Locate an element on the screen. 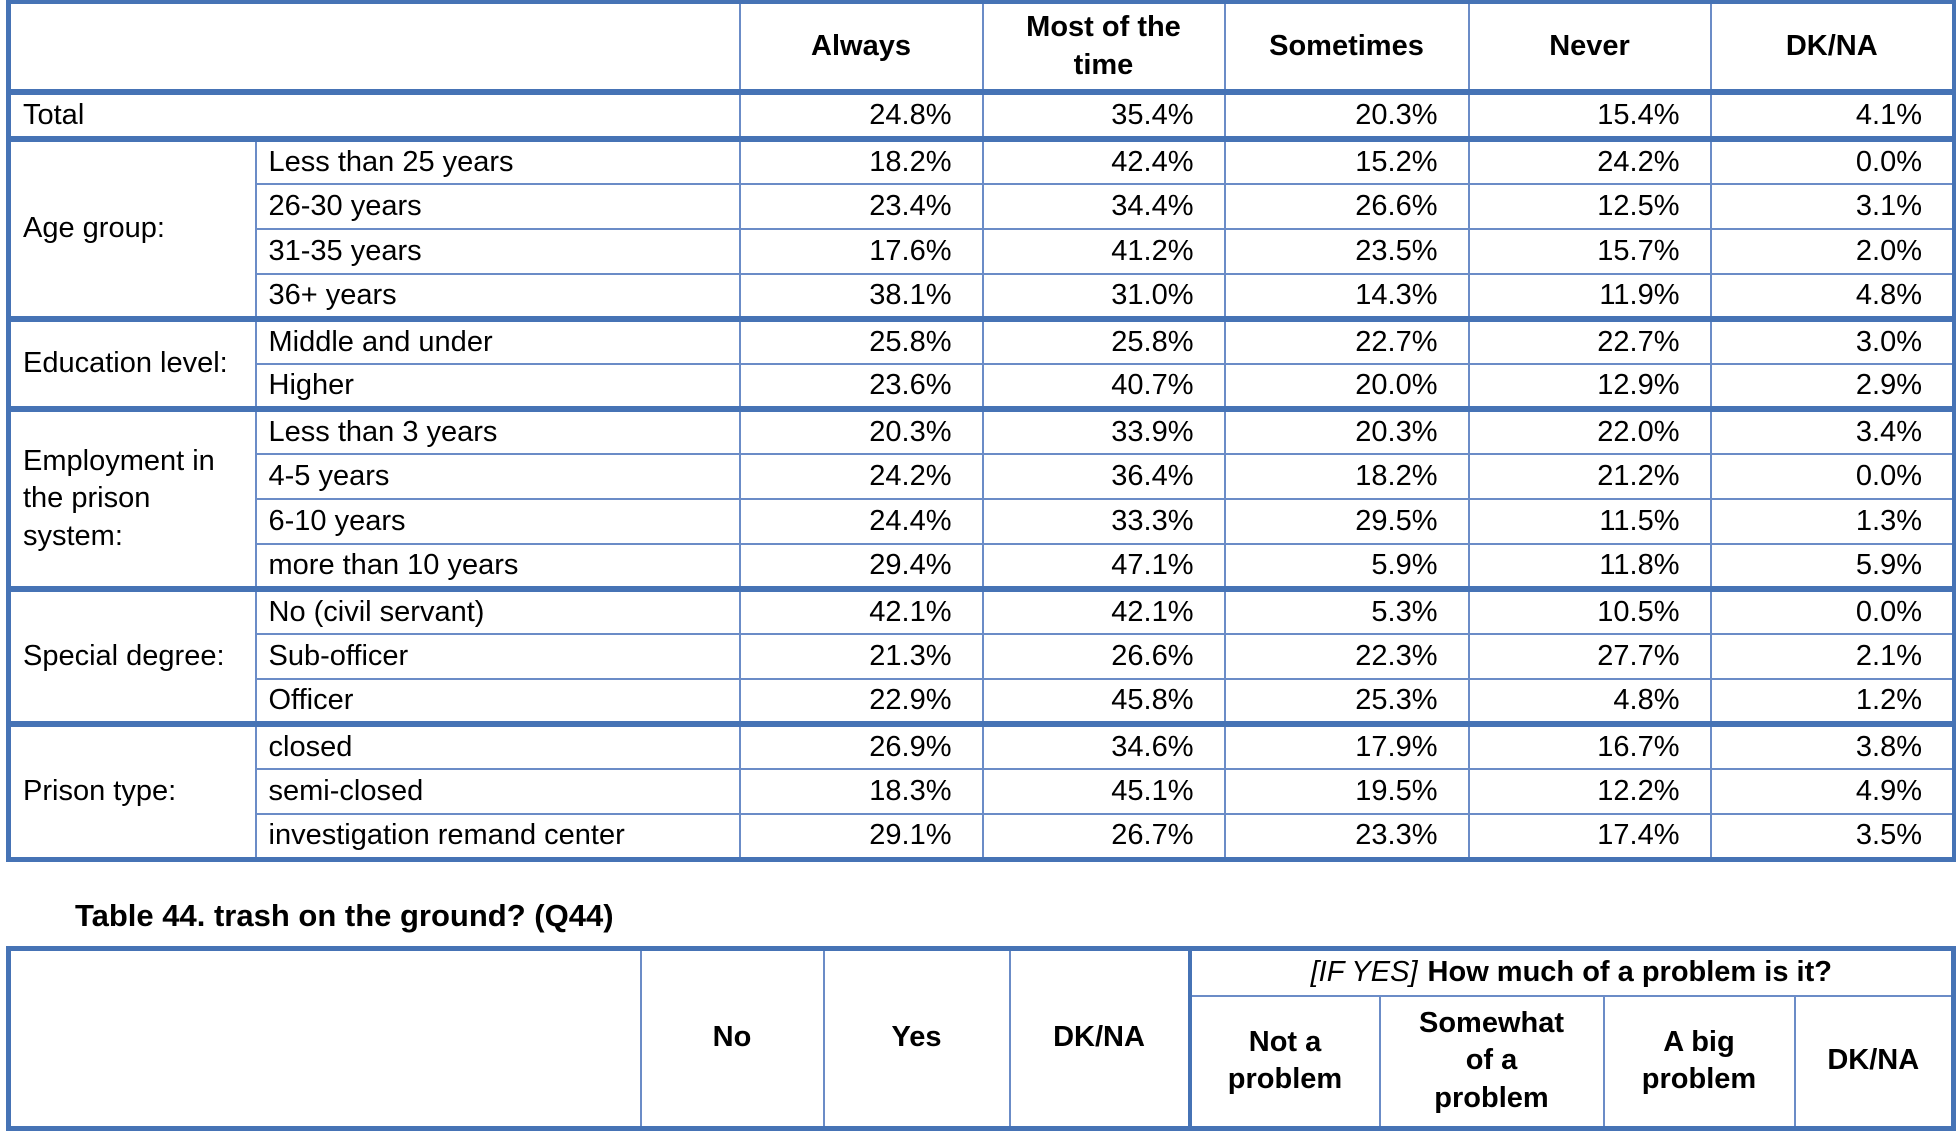 The height and width of the screenshot is (1131, 1956). value-cell: 17.4% is located at coordinates (1589, 836).